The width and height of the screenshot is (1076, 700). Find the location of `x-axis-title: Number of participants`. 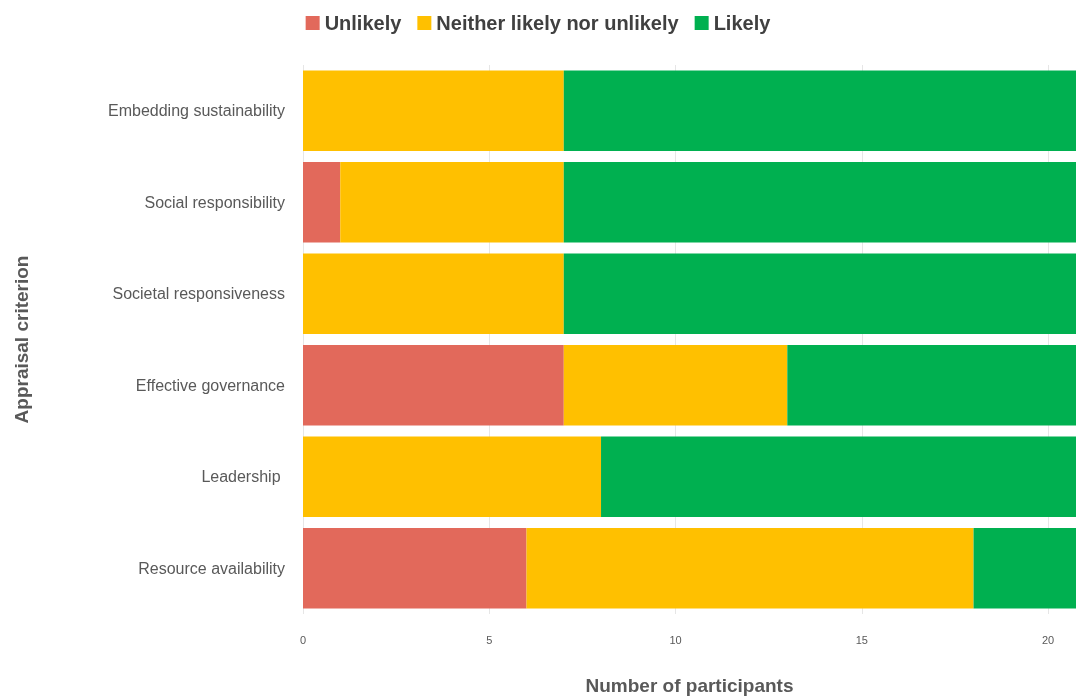

x-axis-title: Number of participants is located at coordinates (689, 685).